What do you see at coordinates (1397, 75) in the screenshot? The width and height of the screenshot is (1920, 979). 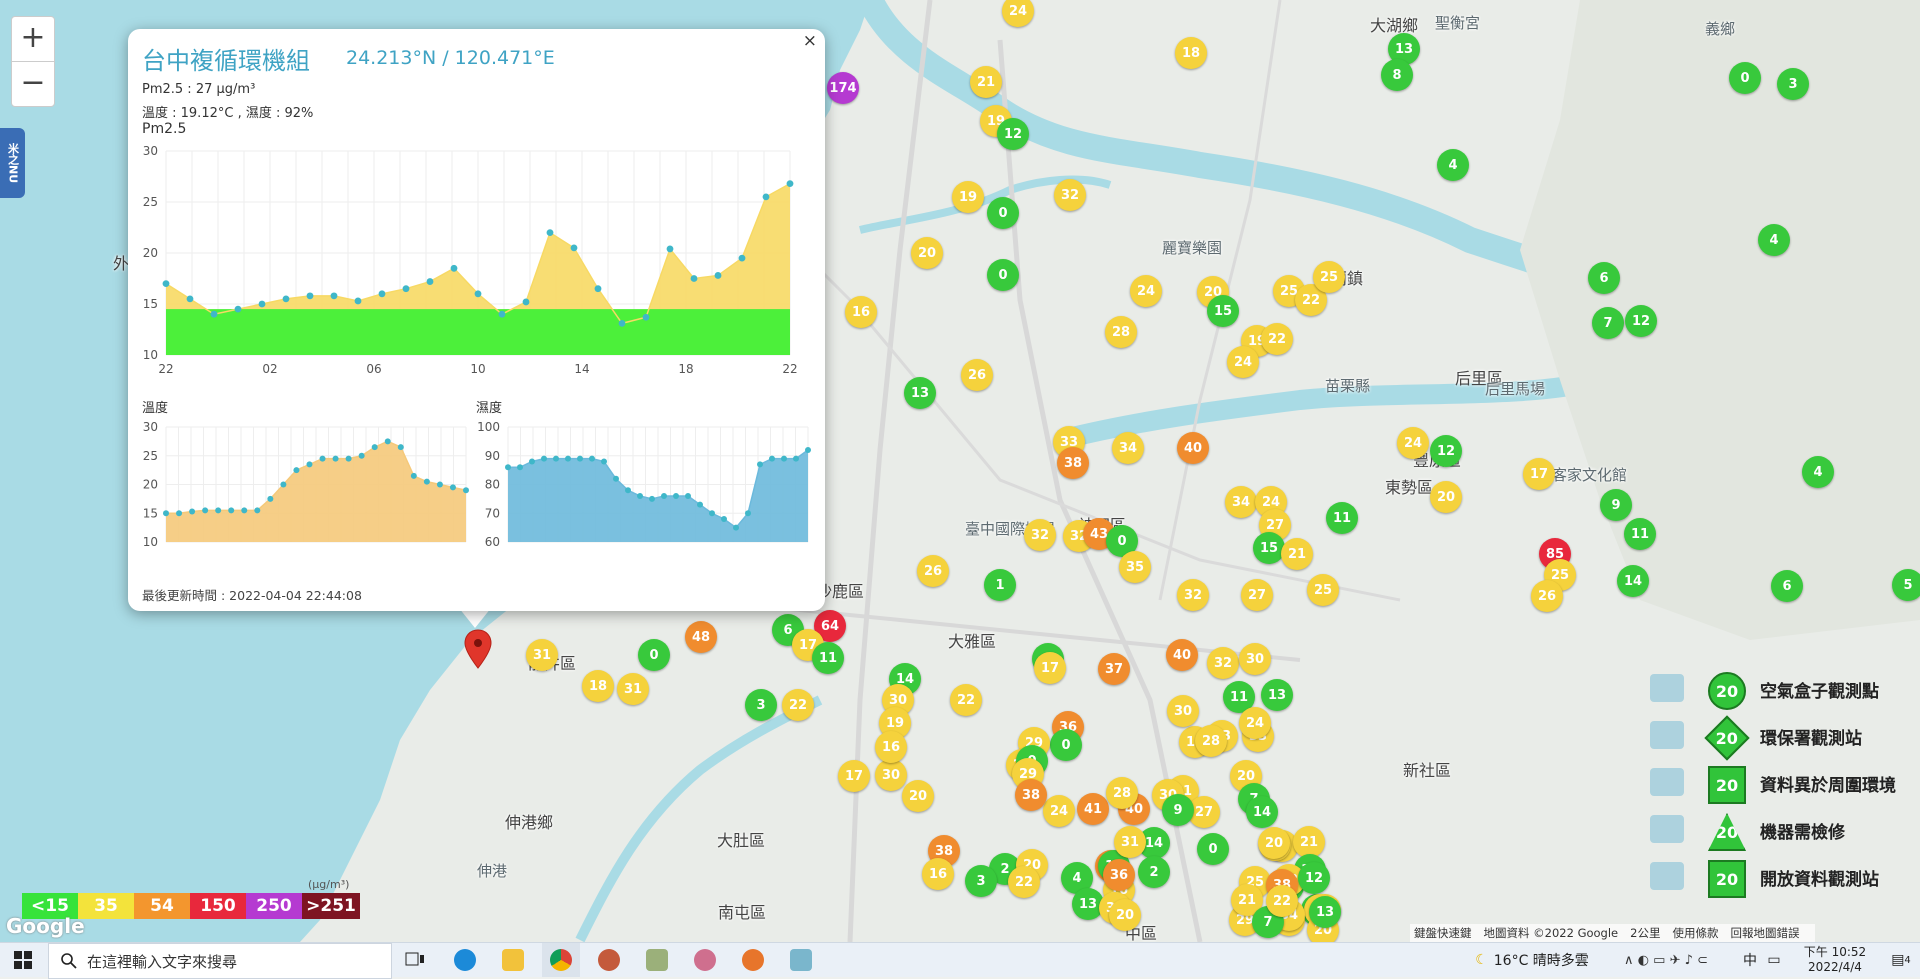 I see `station-marker: 8` at bounding box center [1397, 75].